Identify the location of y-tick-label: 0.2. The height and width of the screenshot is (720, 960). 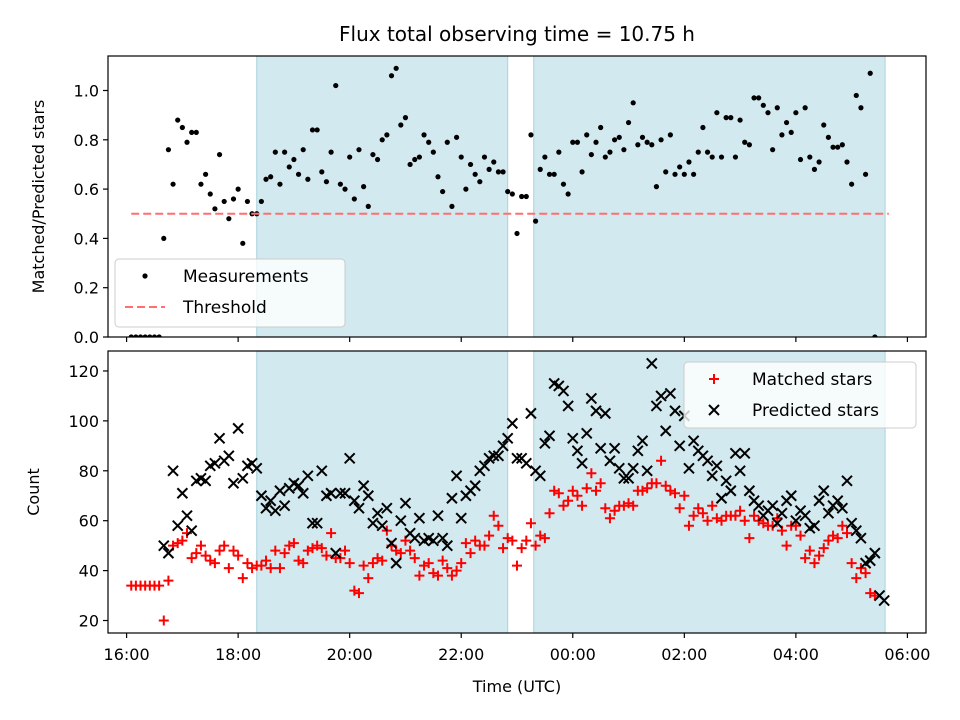
(86, 288).